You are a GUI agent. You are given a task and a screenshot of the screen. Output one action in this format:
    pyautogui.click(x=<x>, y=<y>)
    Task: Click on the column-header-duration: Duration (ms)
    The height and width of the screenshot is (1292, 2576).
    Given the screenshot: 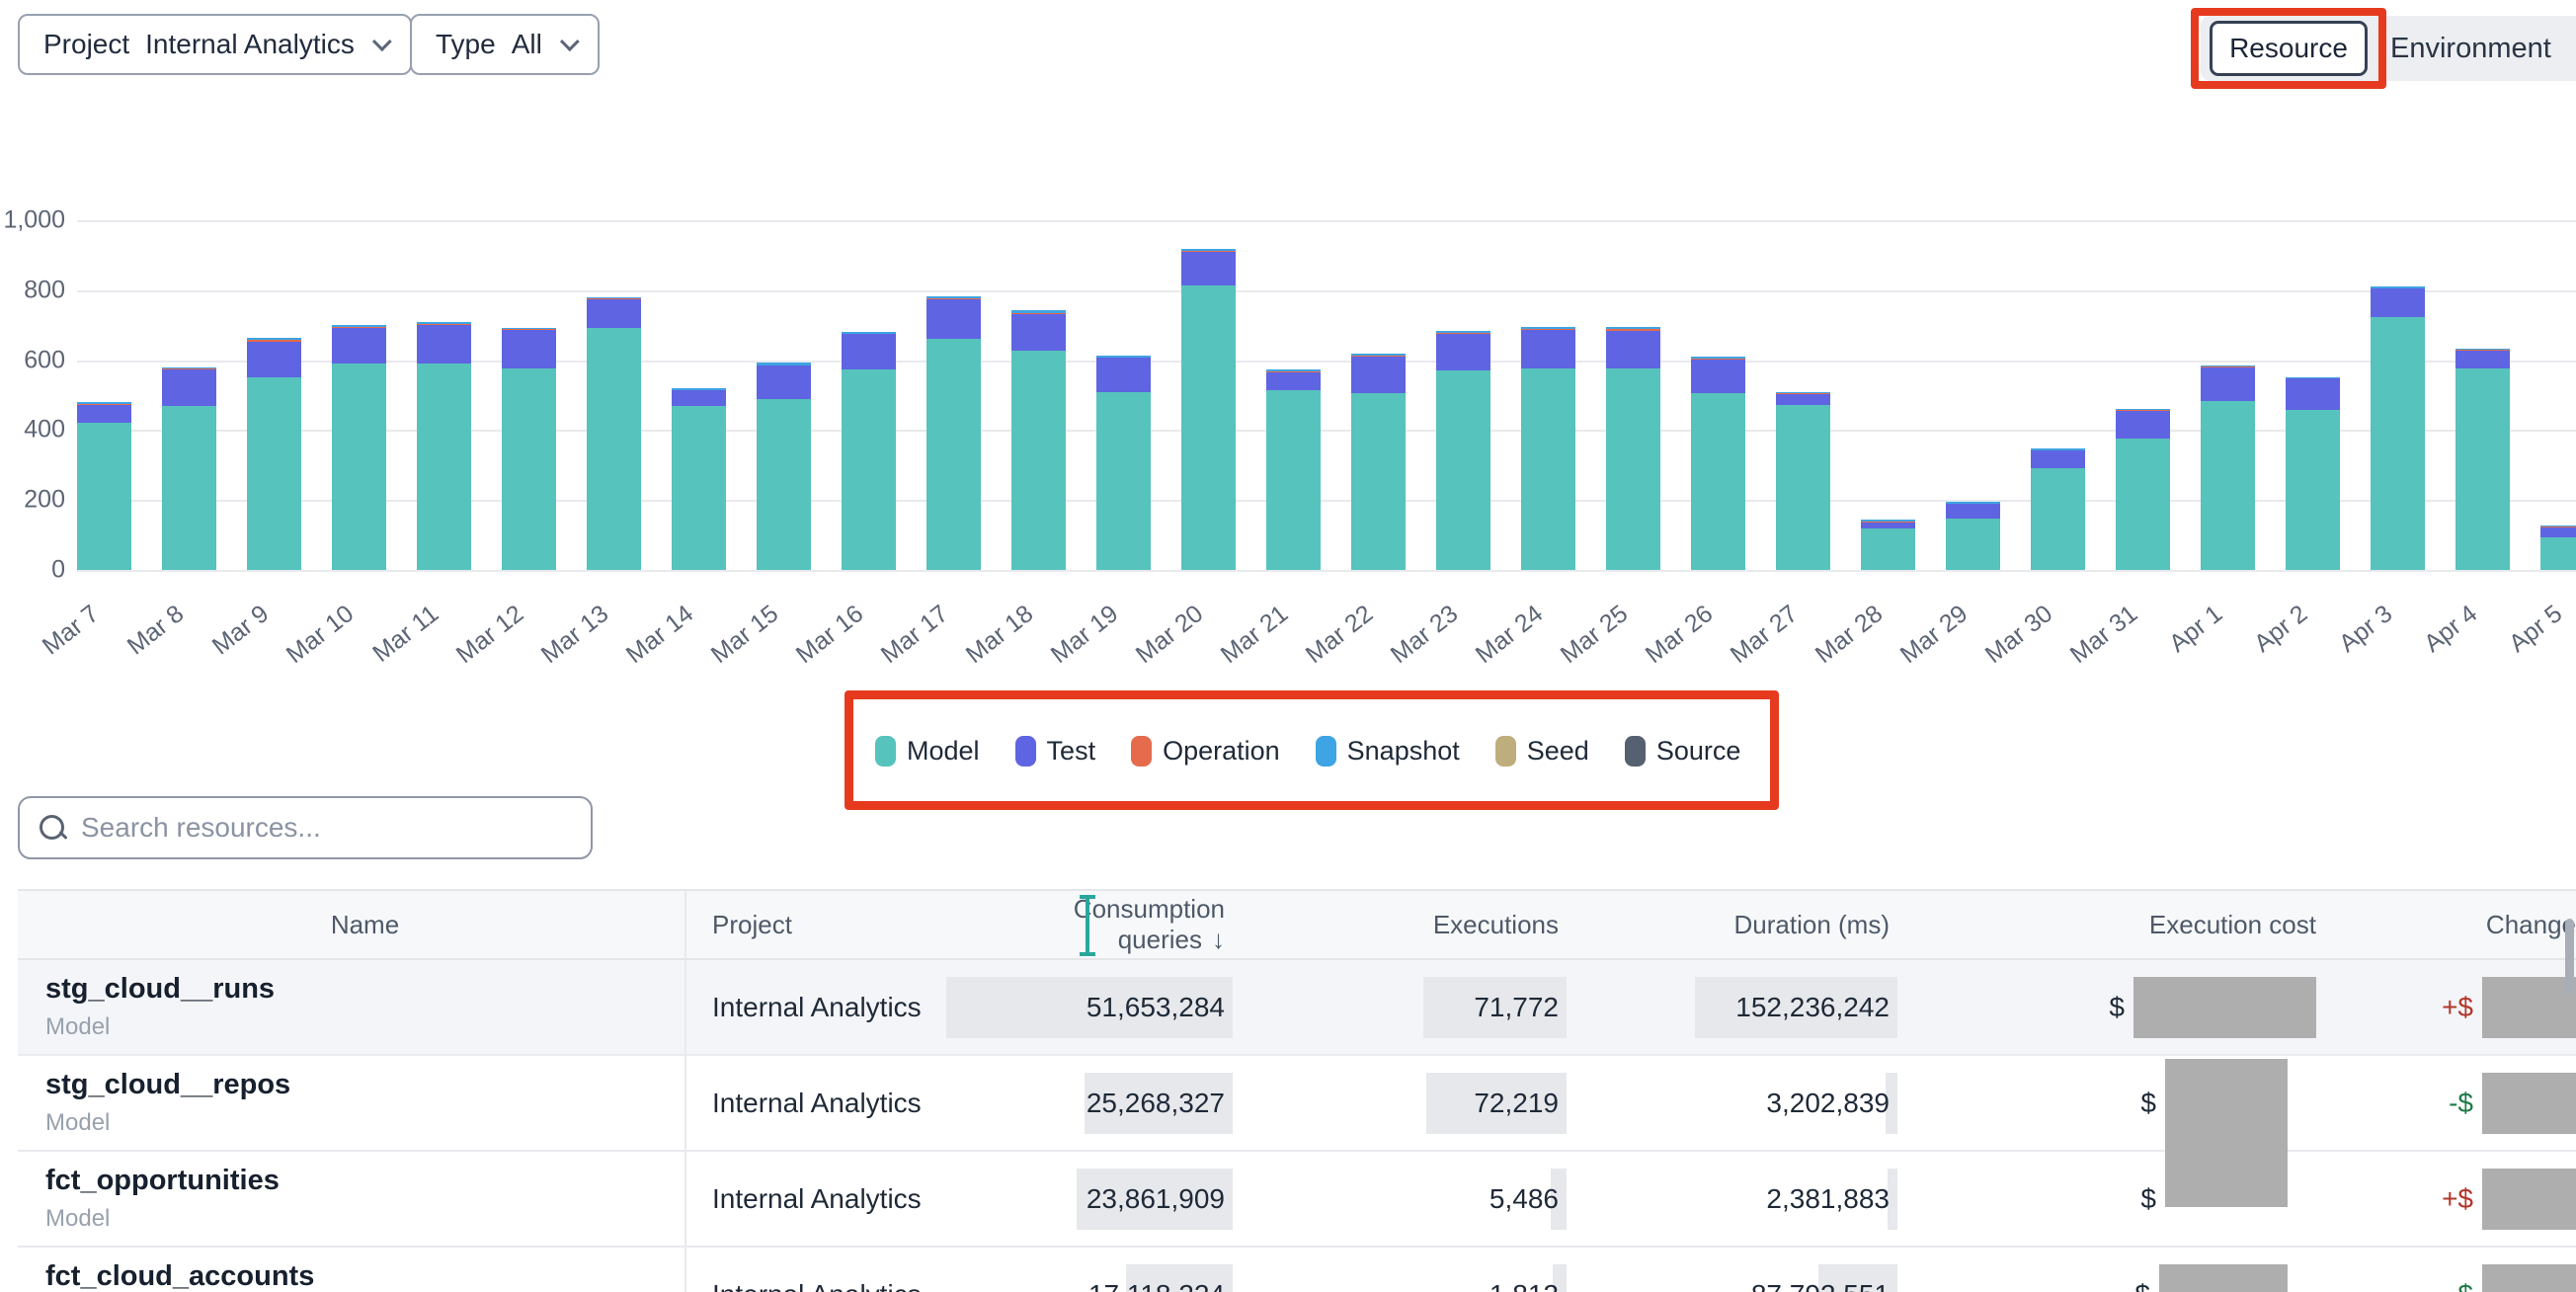 What is the action you would take?
    pyautogui.click(x=1811, y=924)
    